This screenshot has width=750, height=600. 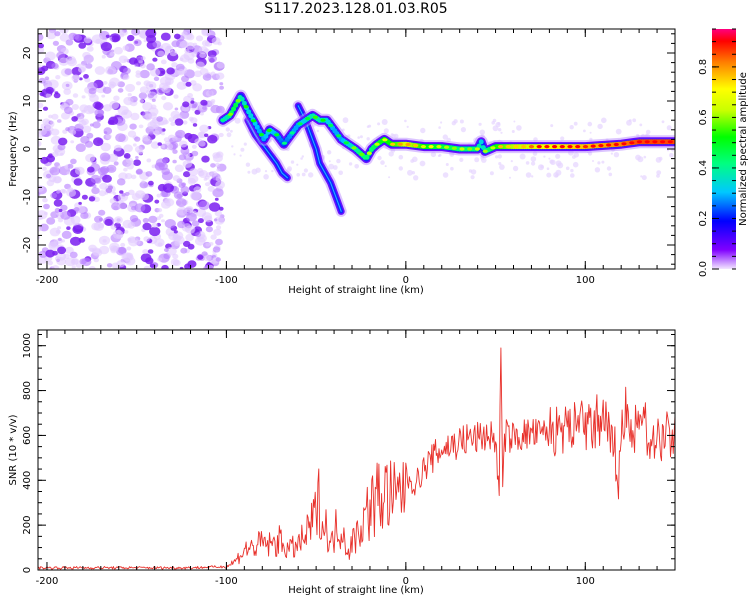 I want to click on colorbar-tick-label: 0.4, so click(x=703, y=168).